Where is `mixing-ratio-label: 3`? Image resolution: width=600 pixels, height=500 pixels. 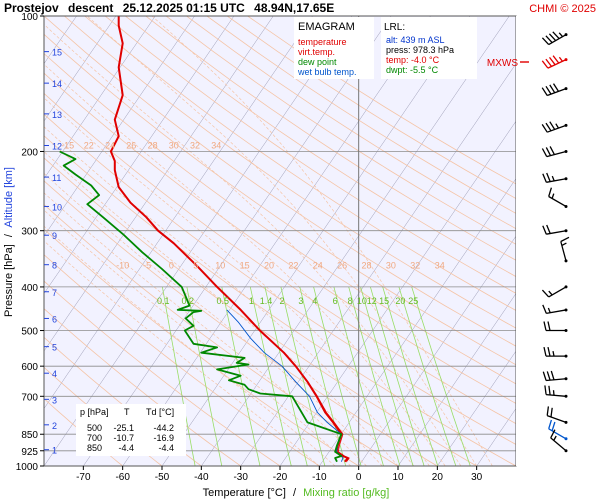
mixing-ratio-label: 3 is located at coordinates (300, 301).